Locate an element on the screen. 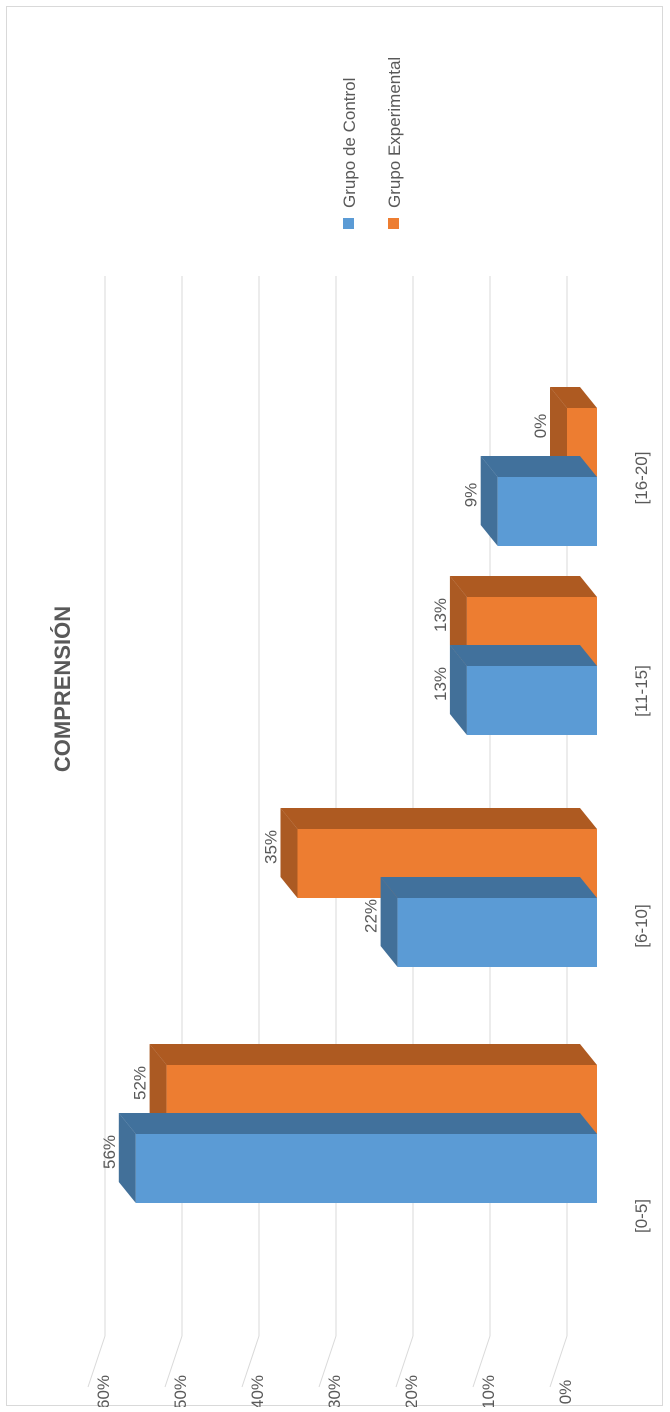 Image resolution: width=670 pixels, height=1412 pixels. category-label: [6-10] is located at coordinates (641, 925).